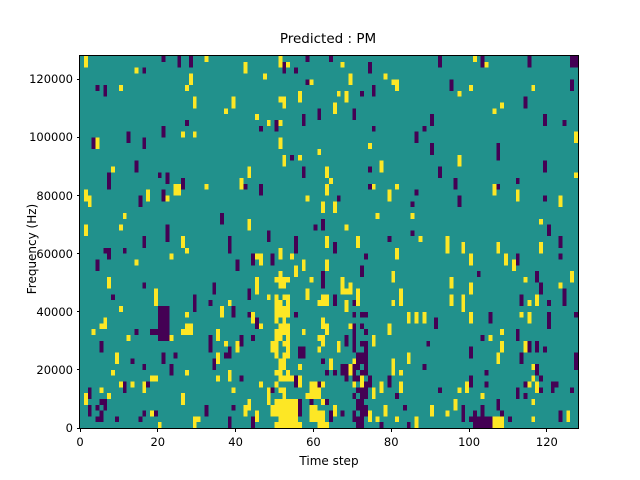 This screenshot has height=480, width=640. What do you see at coordinates (80, 442) in the screenshot?
I see `x-tick-label: 0` at bounding box center [80, 442].